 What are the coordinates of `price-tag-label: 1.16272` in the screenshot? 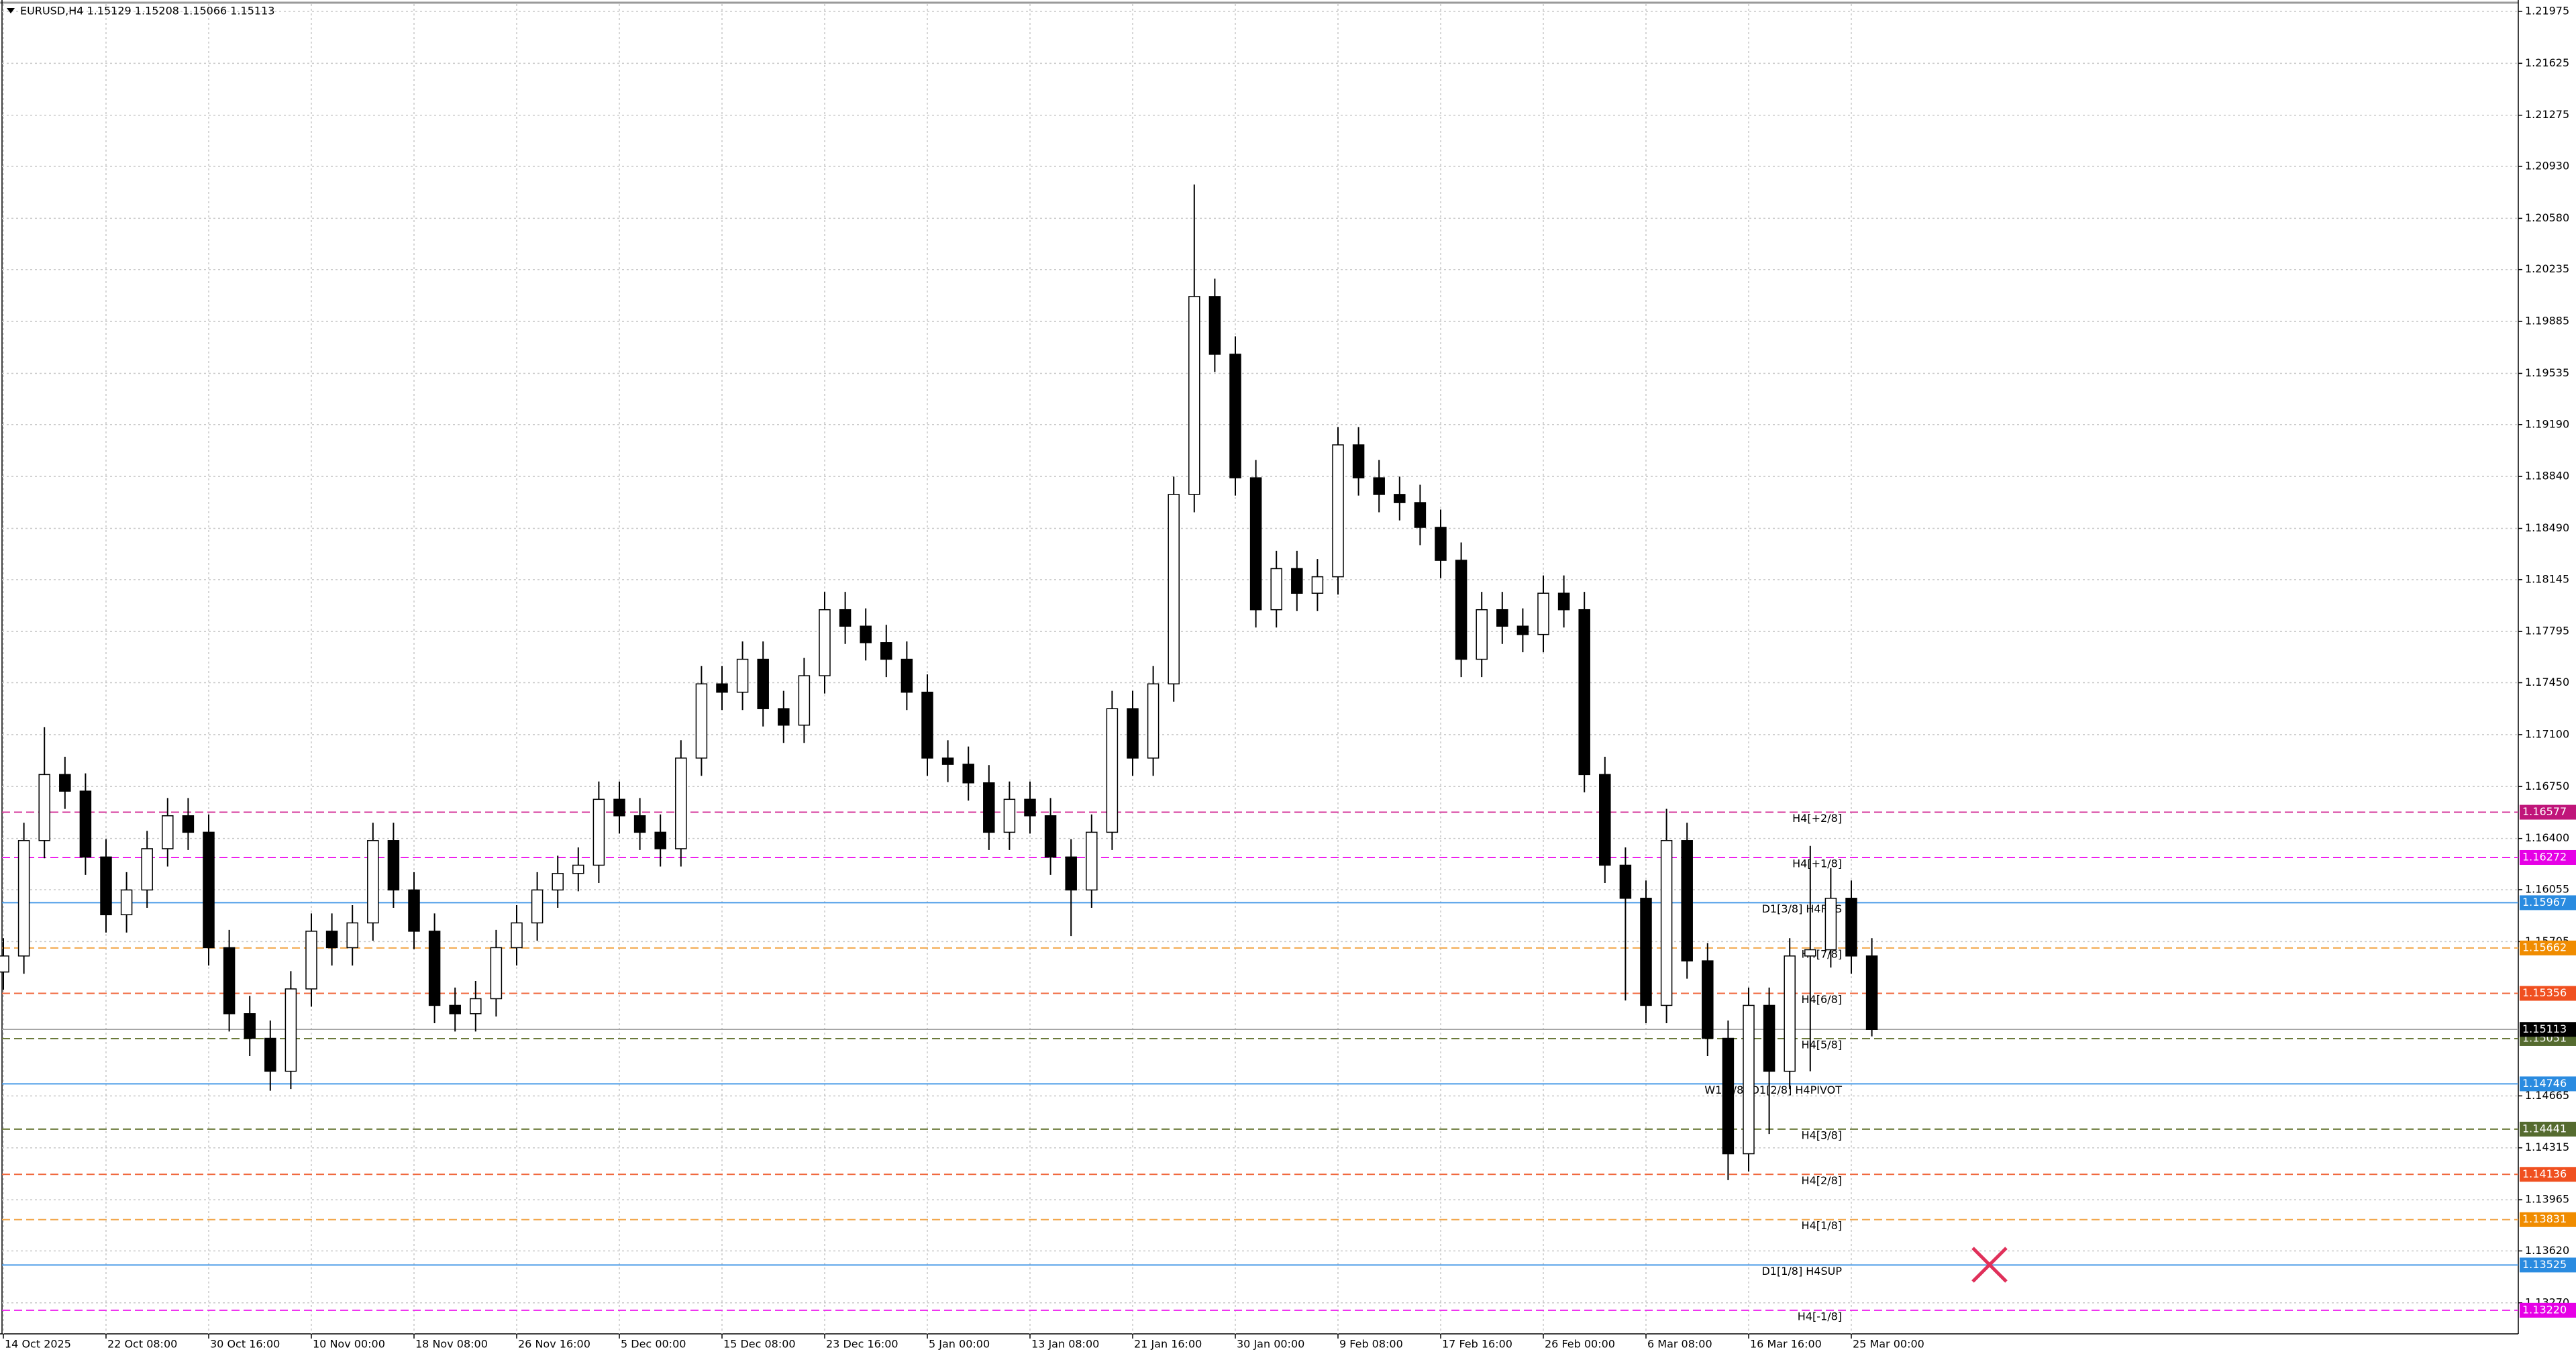 It's located at (2544, 856).